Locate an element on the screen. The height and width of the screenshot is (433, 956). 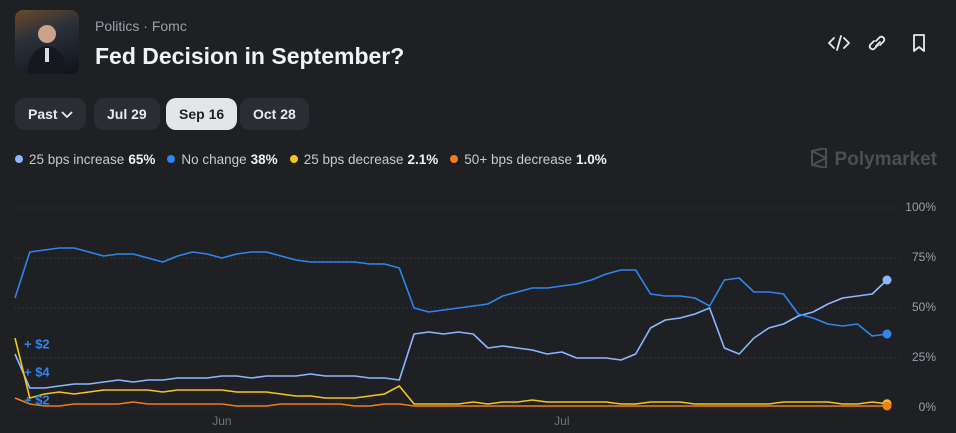
legend-value: 1.0% is located at coordinates (591, 159).